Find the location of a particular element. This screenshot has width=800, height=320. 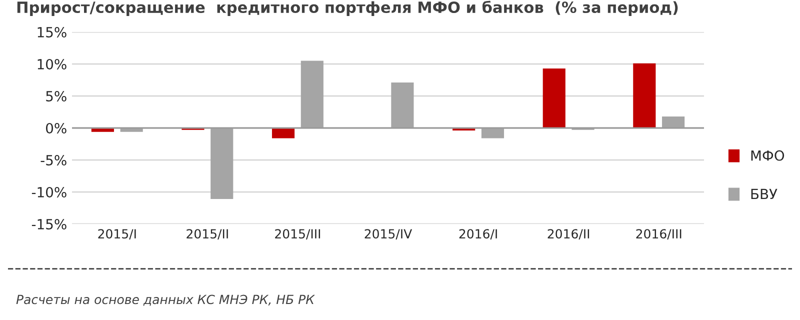

x-tick-label: 2016/I is located at coordinates (478, 234).